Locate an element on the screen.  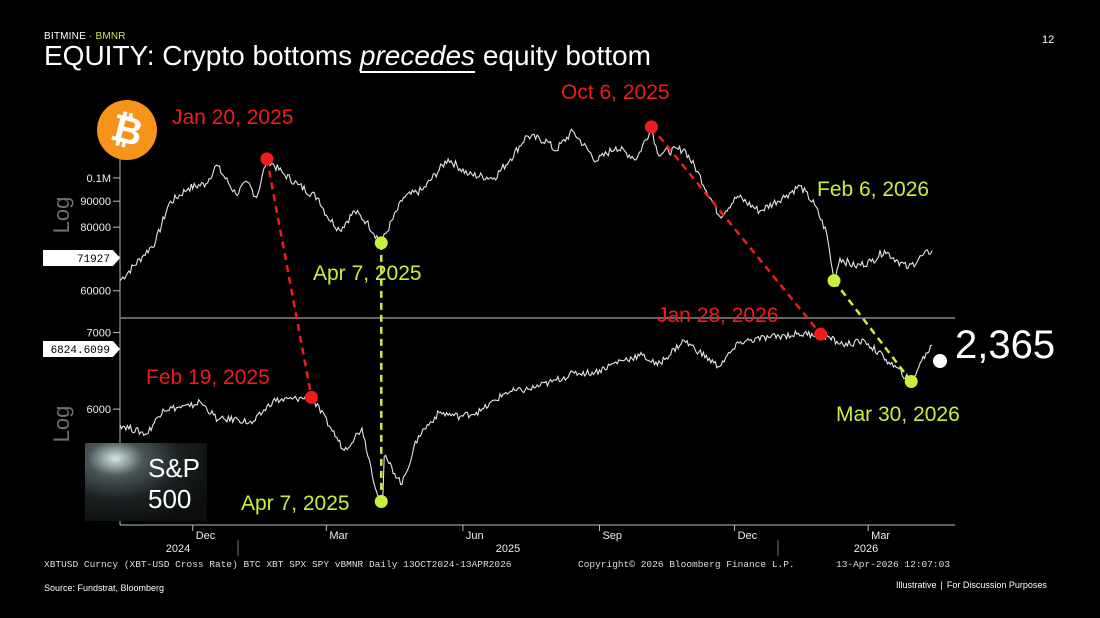
footer-note-right: For Discussion Purposes is located at coordinates (996, 585).